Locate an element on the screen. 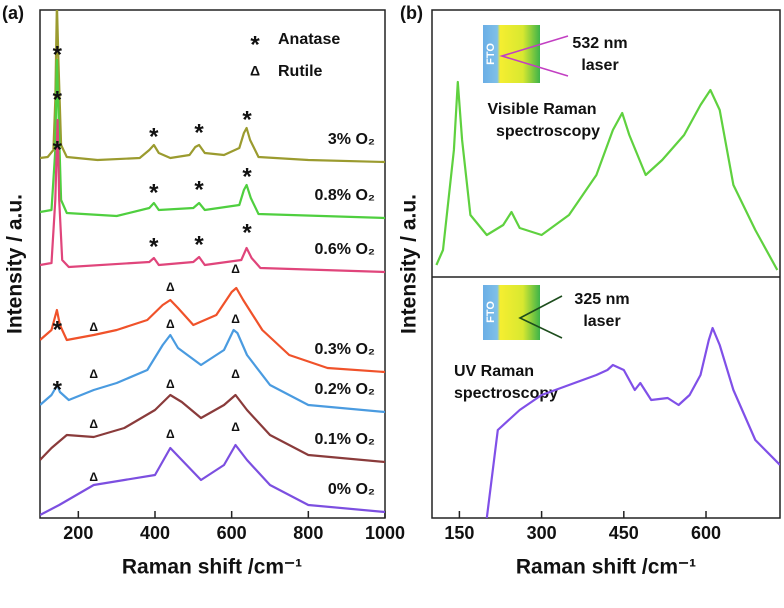 The width and height of the screenshot is (784, 608). x-tick-label: 200 is located at coordinates (78, 533).